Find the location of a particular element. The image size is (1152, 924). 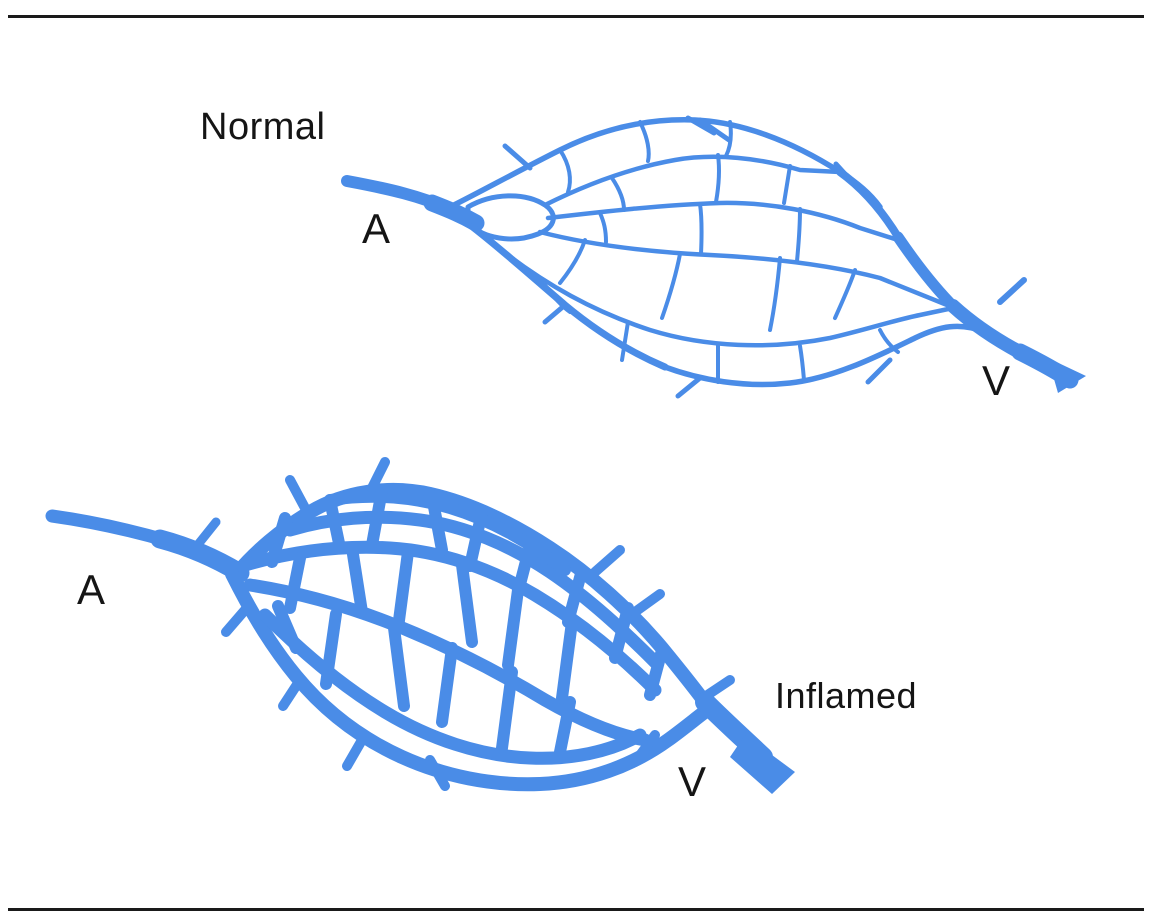

normal-arteriole-label: A is located at coordinates (376, 228).